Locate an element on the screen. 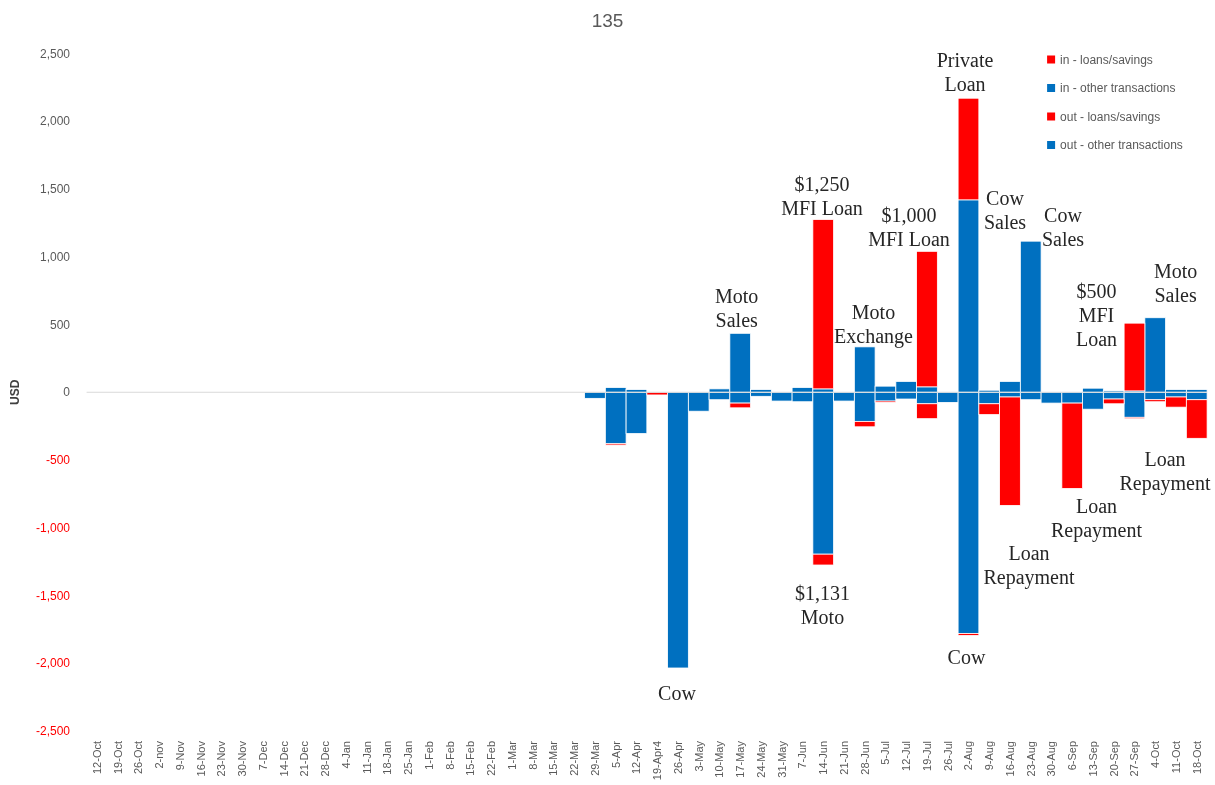 This screenshot has height=785, width=1215. y-tick-label: -1,000 is located at coordinates (53, 527).